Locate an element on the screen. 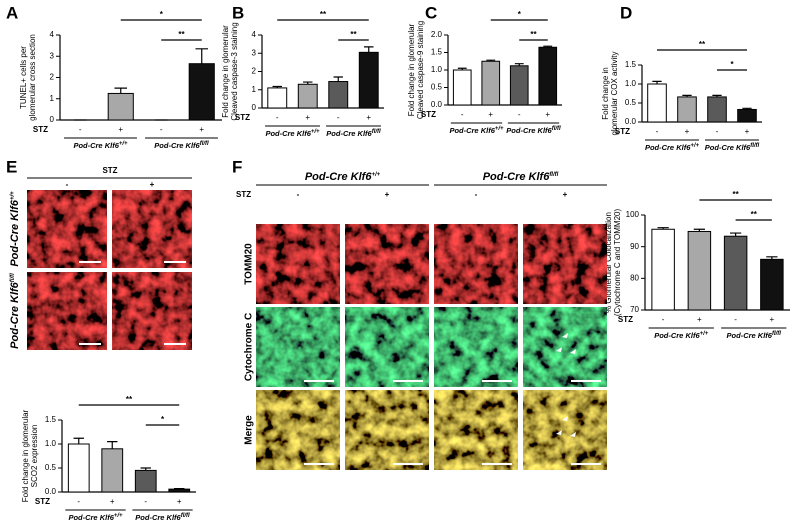 Image resolution: width=799 pixels, height=528 pixels. column-label: + is located at coordinates (387, 194).